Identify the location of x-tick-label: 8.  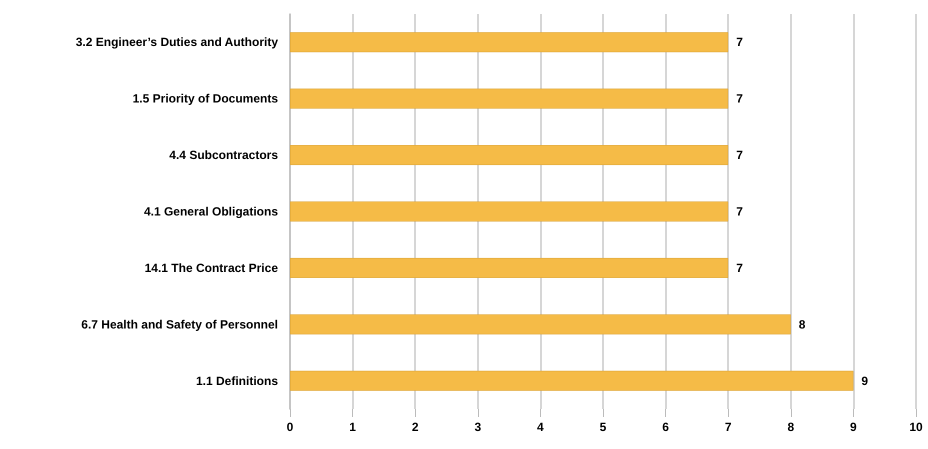
(790, 427).